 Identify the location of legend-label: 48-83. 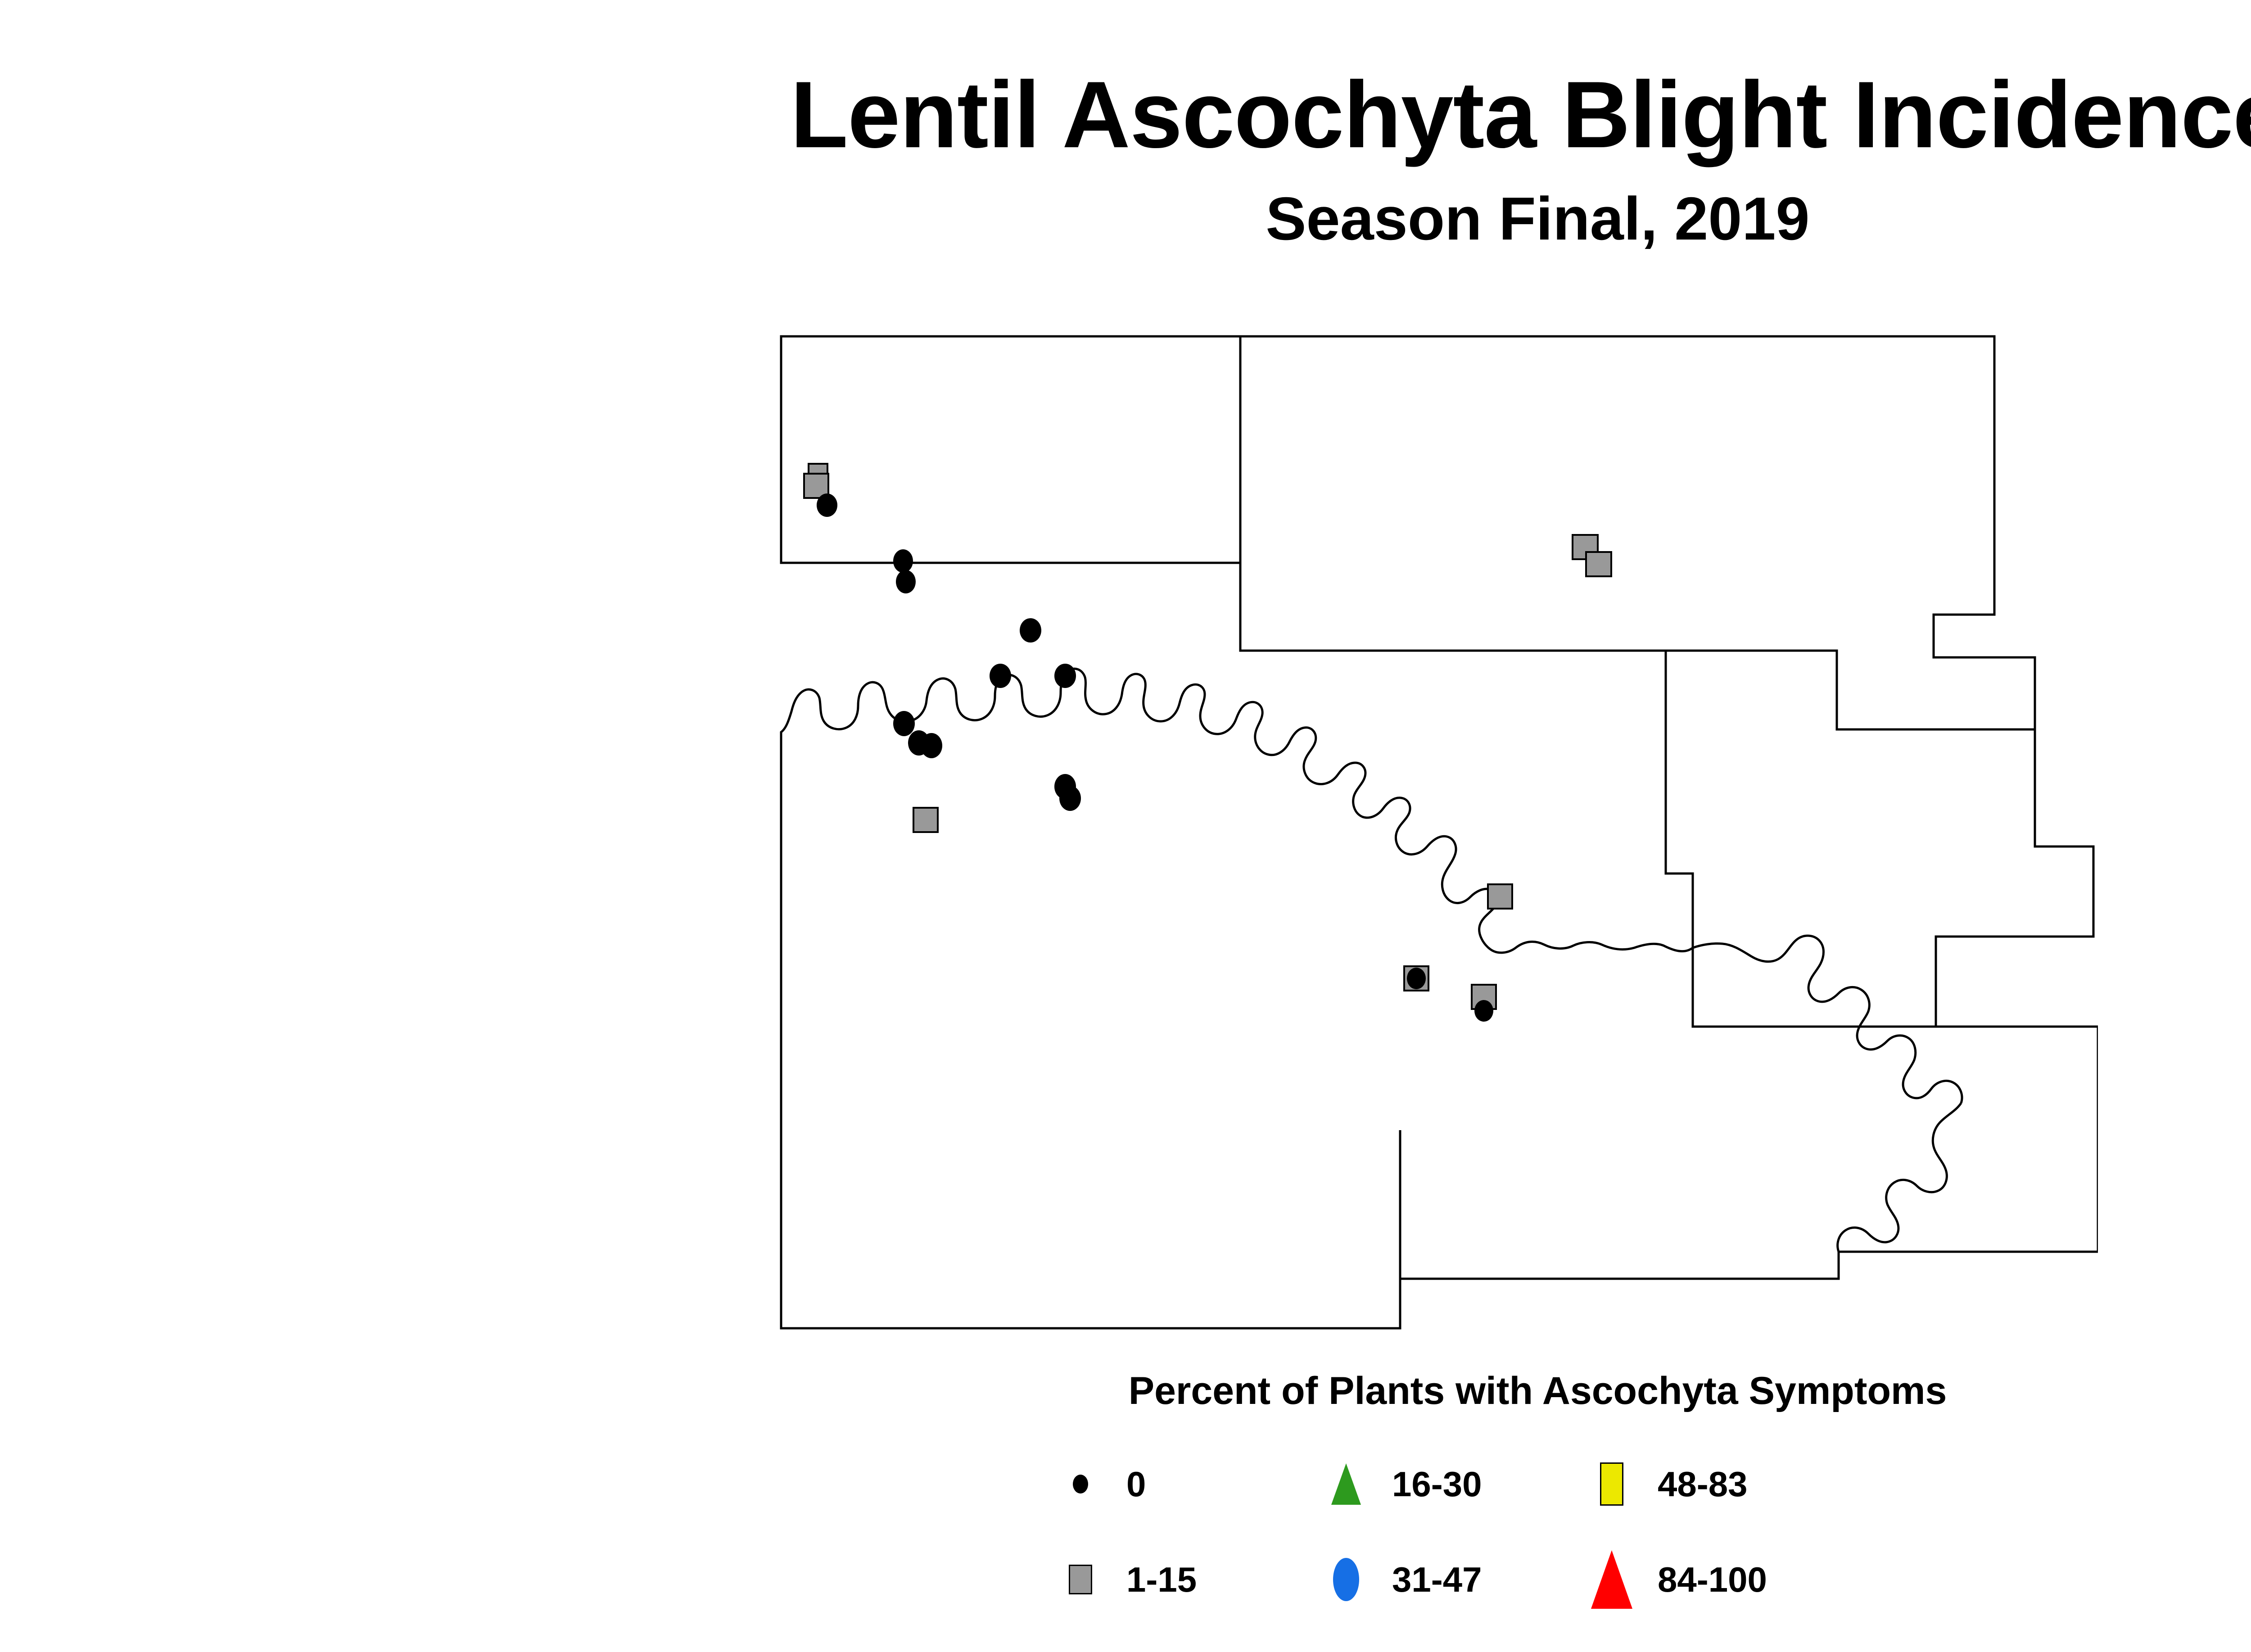
(1703, 1484).